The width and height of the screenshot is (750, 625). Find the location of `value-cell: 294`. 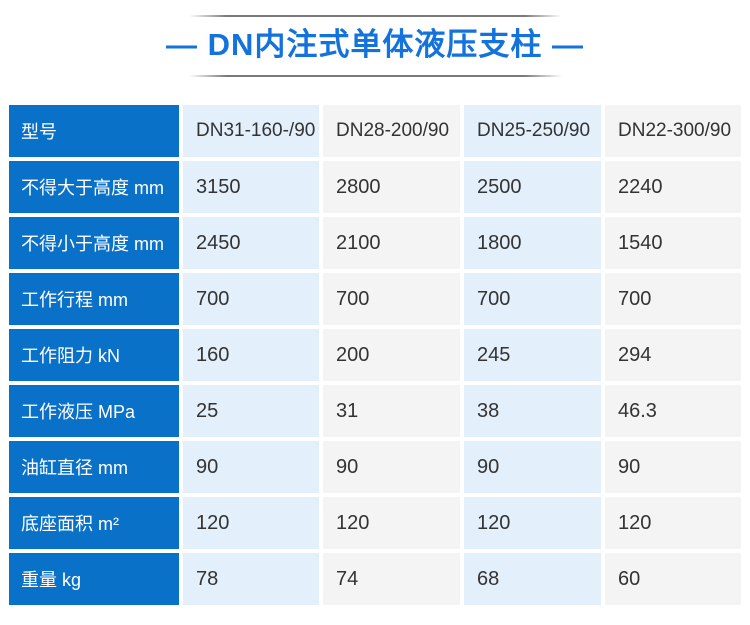

value-cell: 294 is located at coordinates (673, 355).